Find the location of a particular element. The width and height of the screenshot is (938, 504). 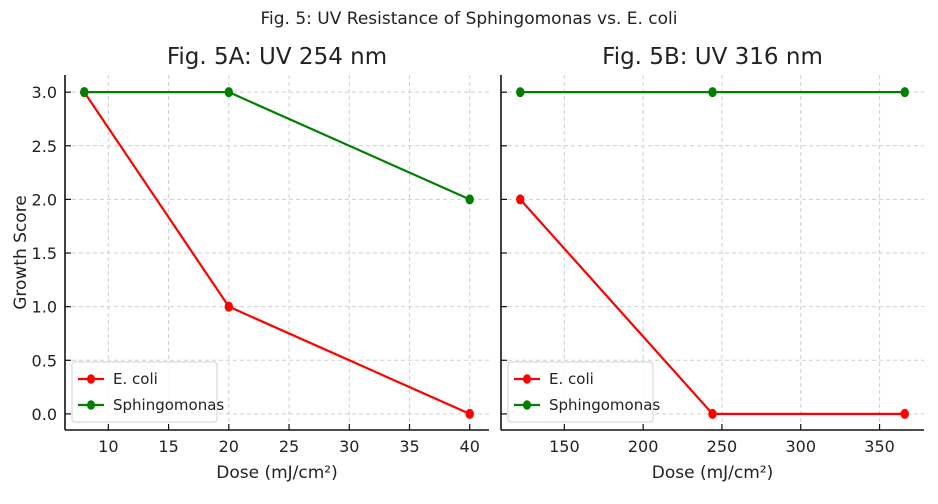

x-tick-label: 20 is located at coordinates (229, 446).